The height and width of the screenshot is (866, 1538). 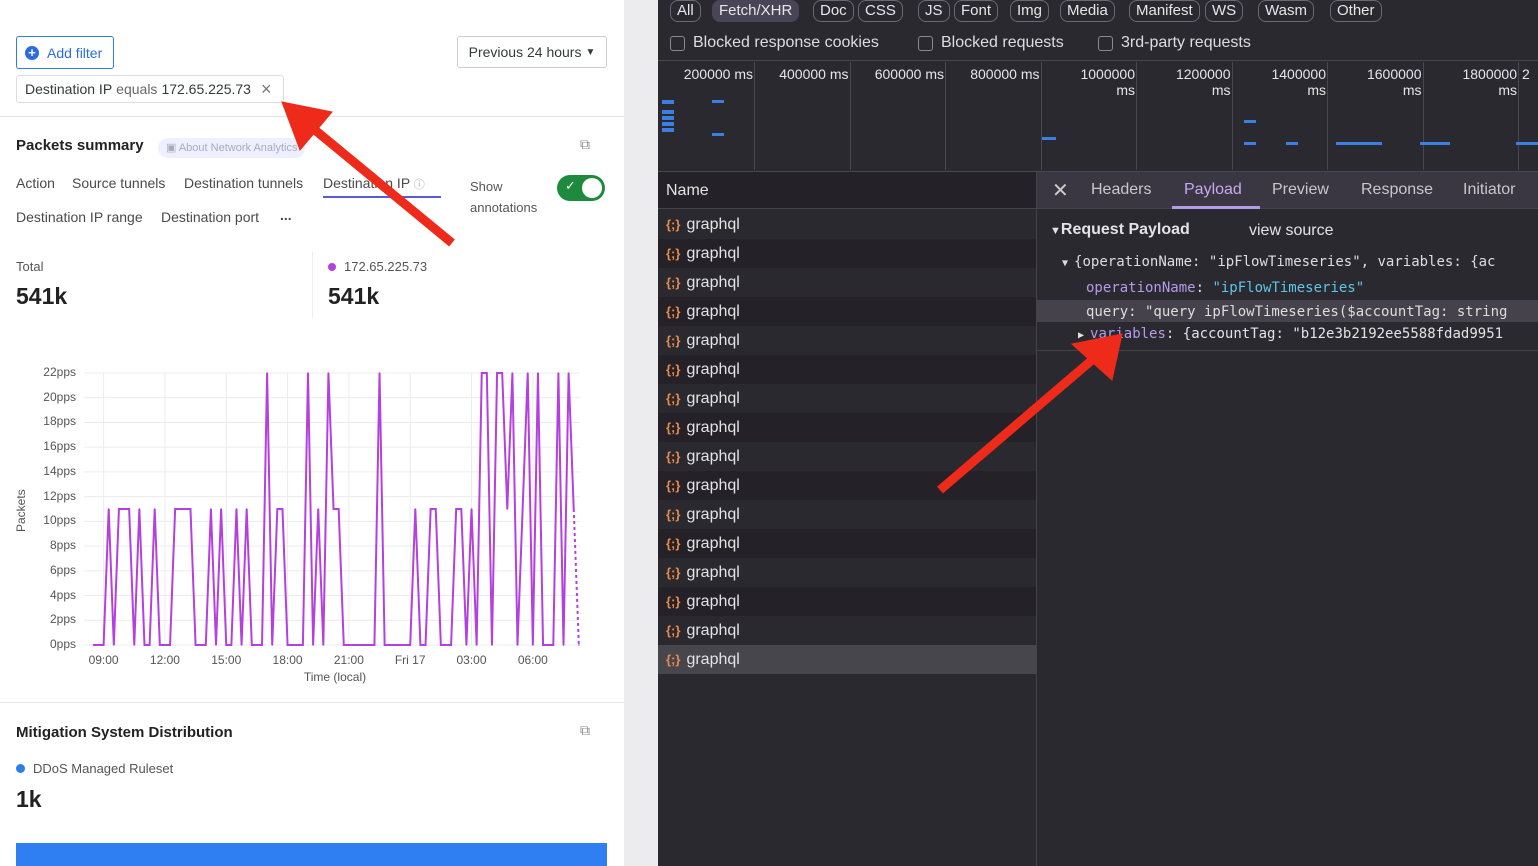 What do you see at coordinates (1334, 334) in the screenshot?
I see `value: : {accountTag: "b12e3b2192ee5588fdad9951` at bounding box center [1334, 334].